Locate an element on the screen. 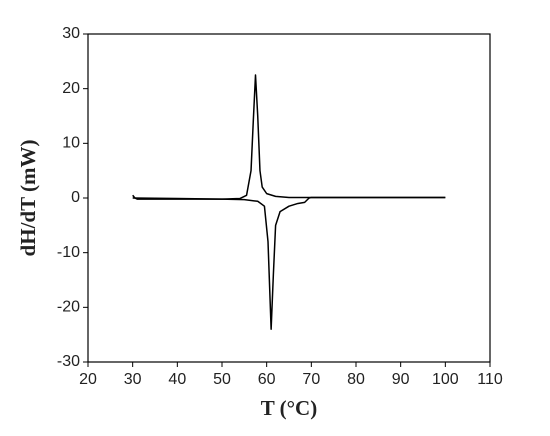 This screenshot has height=436, width=550. x-tick-label: 70 is located at coordinates (311, 379).